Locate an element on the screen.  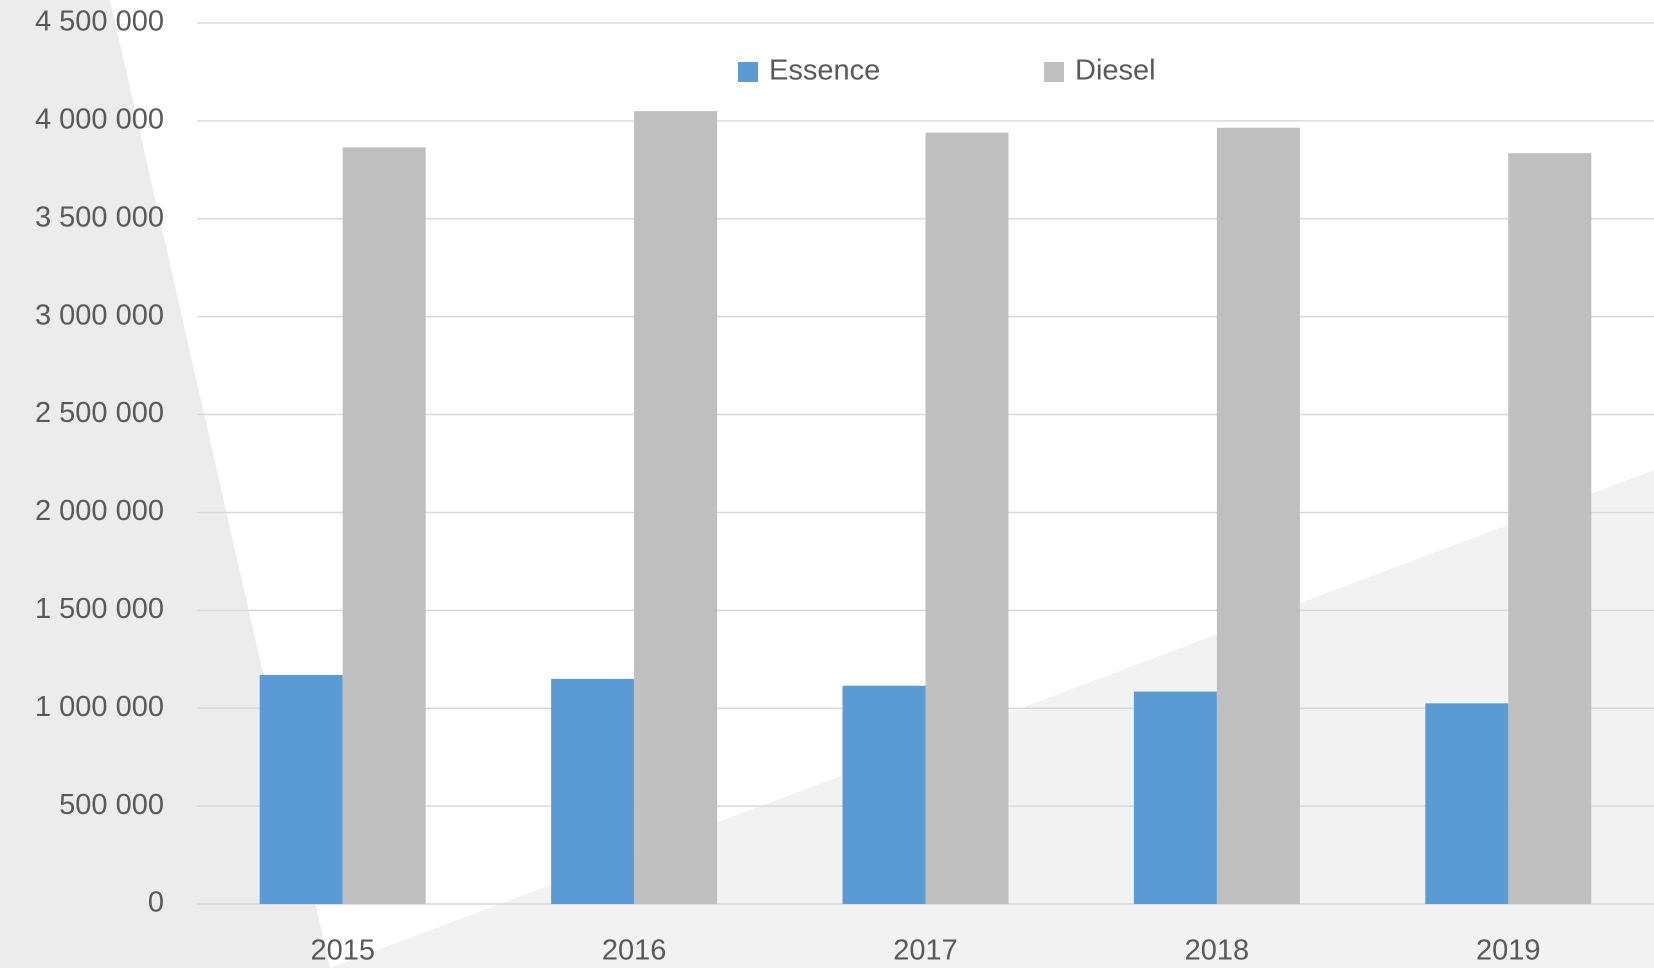
y-tick-label: 4 000 000 is located at coordinates (99, 120).